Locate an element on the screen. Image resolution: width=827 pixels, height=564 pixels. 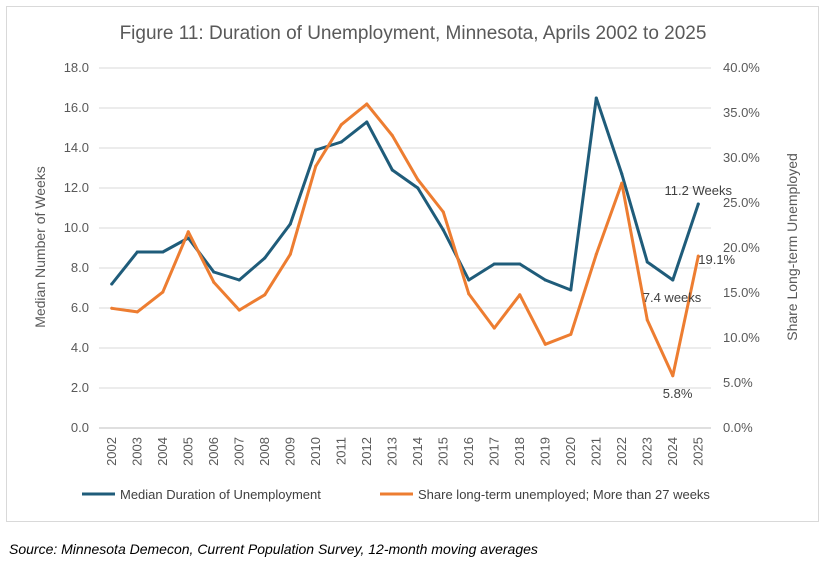
left-tick-label: 14.0 is located at coordinates (76, 147).